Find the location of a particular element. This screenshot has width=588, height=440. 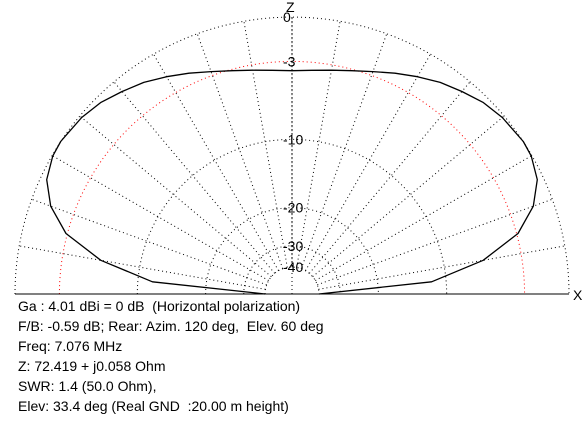

ring-label: -20 is located at coordinates (293, 208).